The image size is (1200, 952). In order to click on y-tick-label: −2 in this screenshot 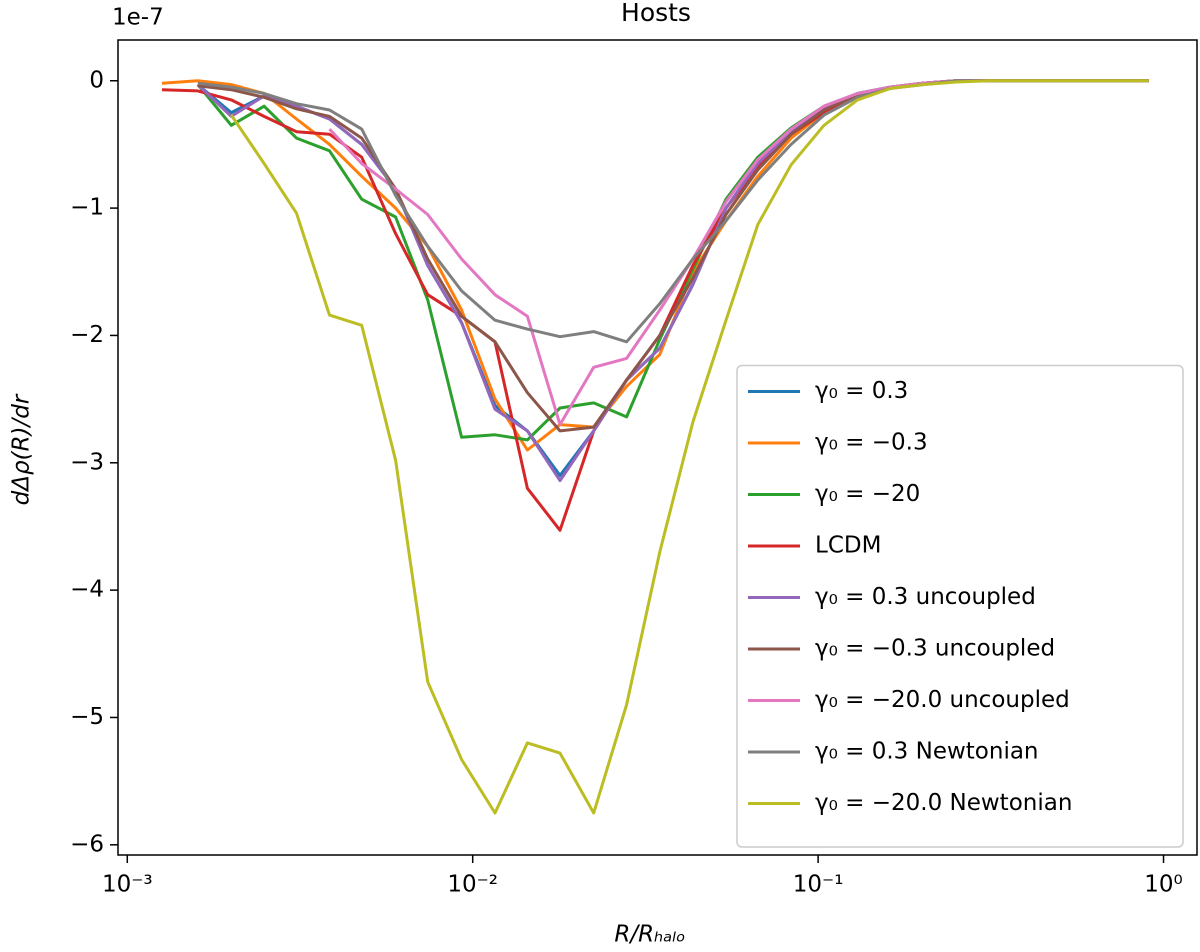, I will do `click(87, 335)`.